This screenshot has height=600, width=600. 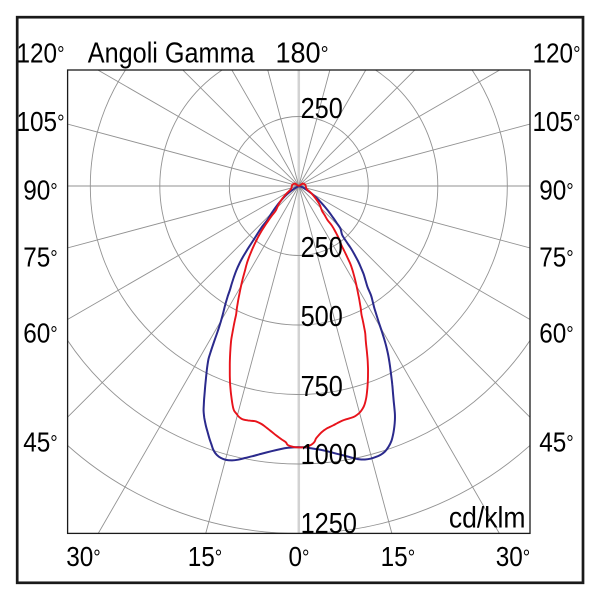 What do you see at coordinates (171, 53) in the screenshot?
I see `svg-text: Angoli Gamma` at bounding box center [171, 53].